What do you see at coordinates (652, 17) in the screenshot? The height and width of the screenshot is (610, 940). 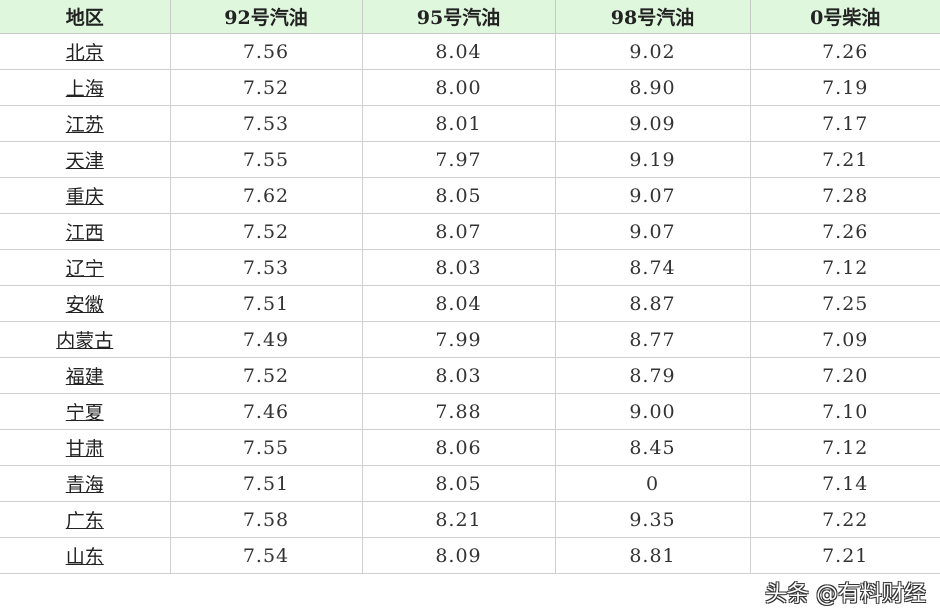 I see `column-header: 98号汽油` at bounding box center [652, 17].